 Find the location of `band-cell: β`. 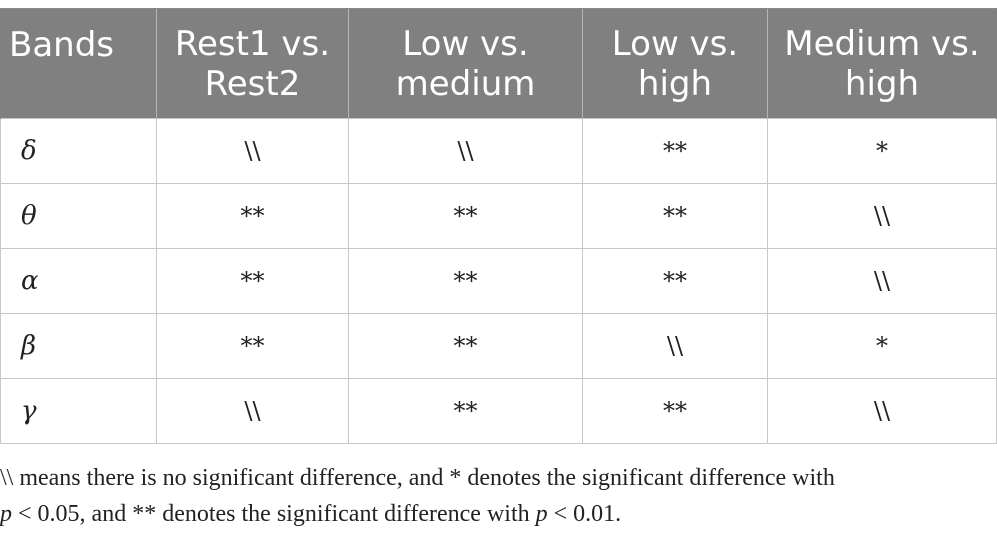

band-cell: β is located at coordinates (78, 346).